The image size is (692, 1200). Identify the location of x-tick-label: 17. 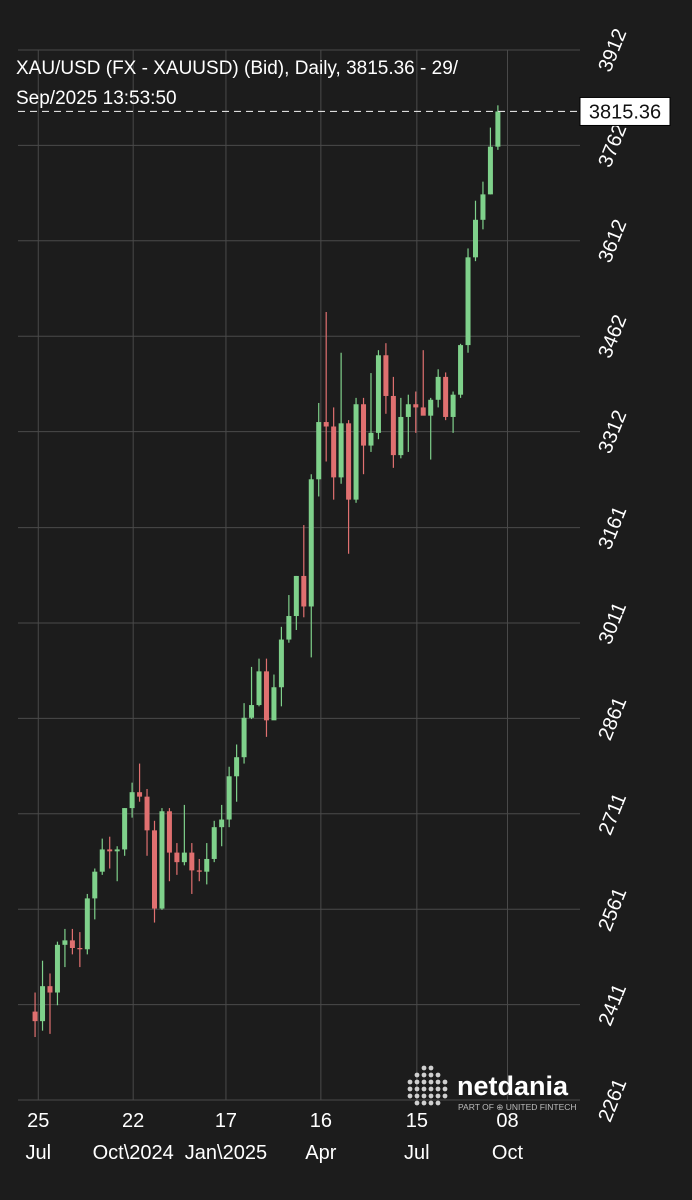
(226, 1121).